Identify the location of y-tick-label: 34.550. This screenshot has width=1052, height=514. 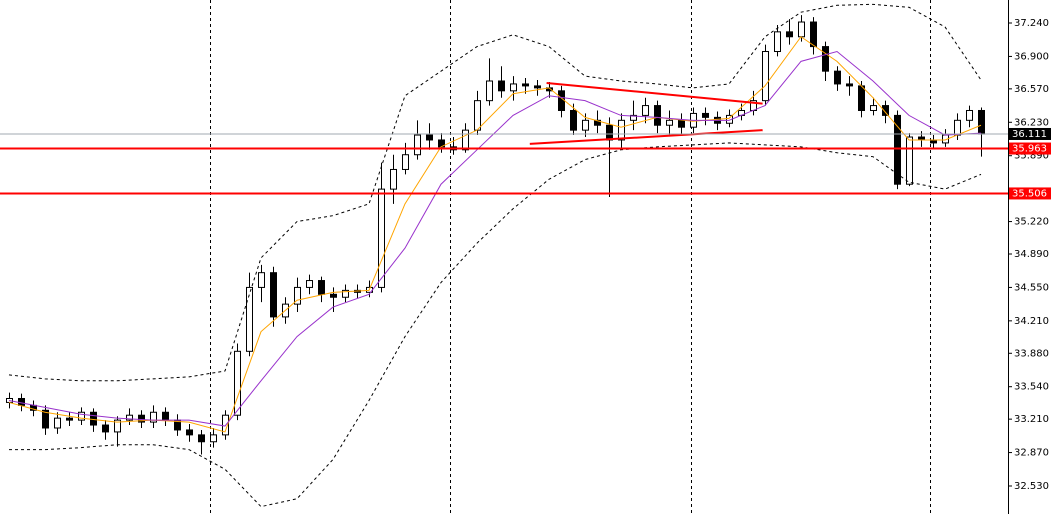
(1031, 287).